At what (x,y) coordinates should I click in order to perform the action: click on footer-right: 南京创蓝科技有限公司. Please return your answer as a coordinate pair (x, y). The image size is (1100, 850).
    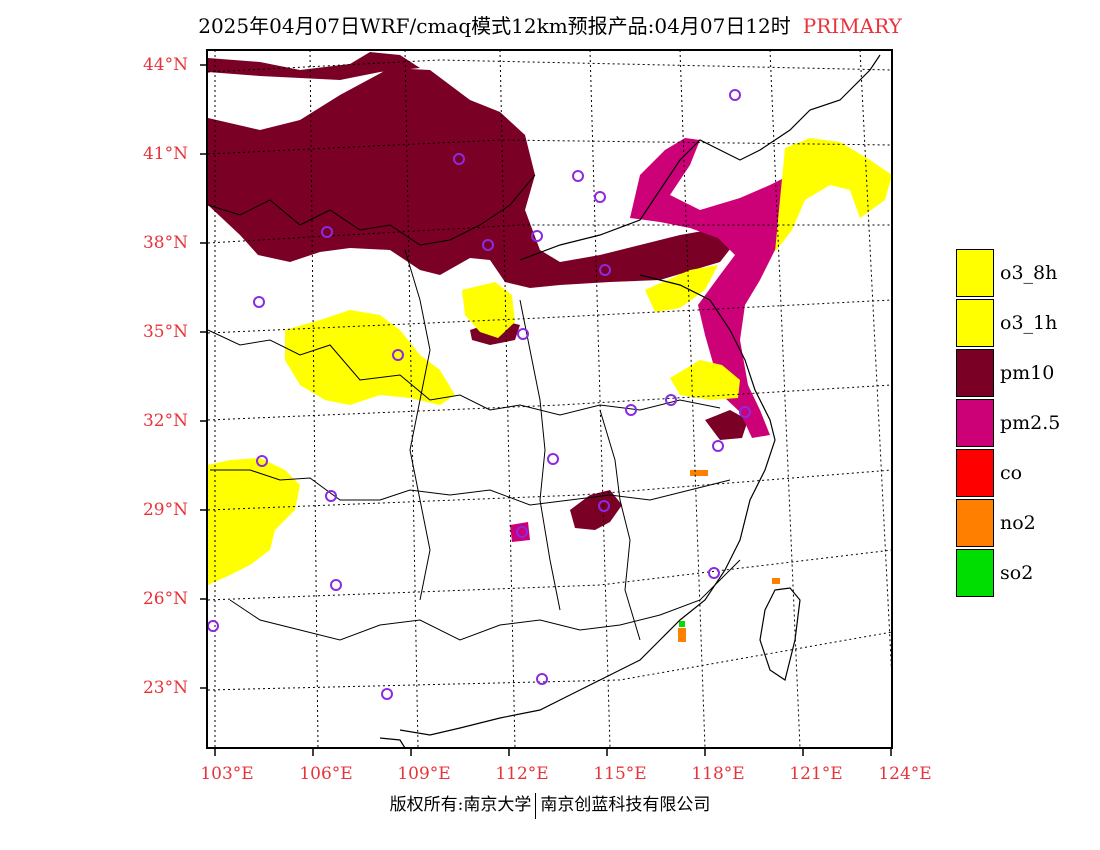
    Looking at the image, I should click on (625, 805).